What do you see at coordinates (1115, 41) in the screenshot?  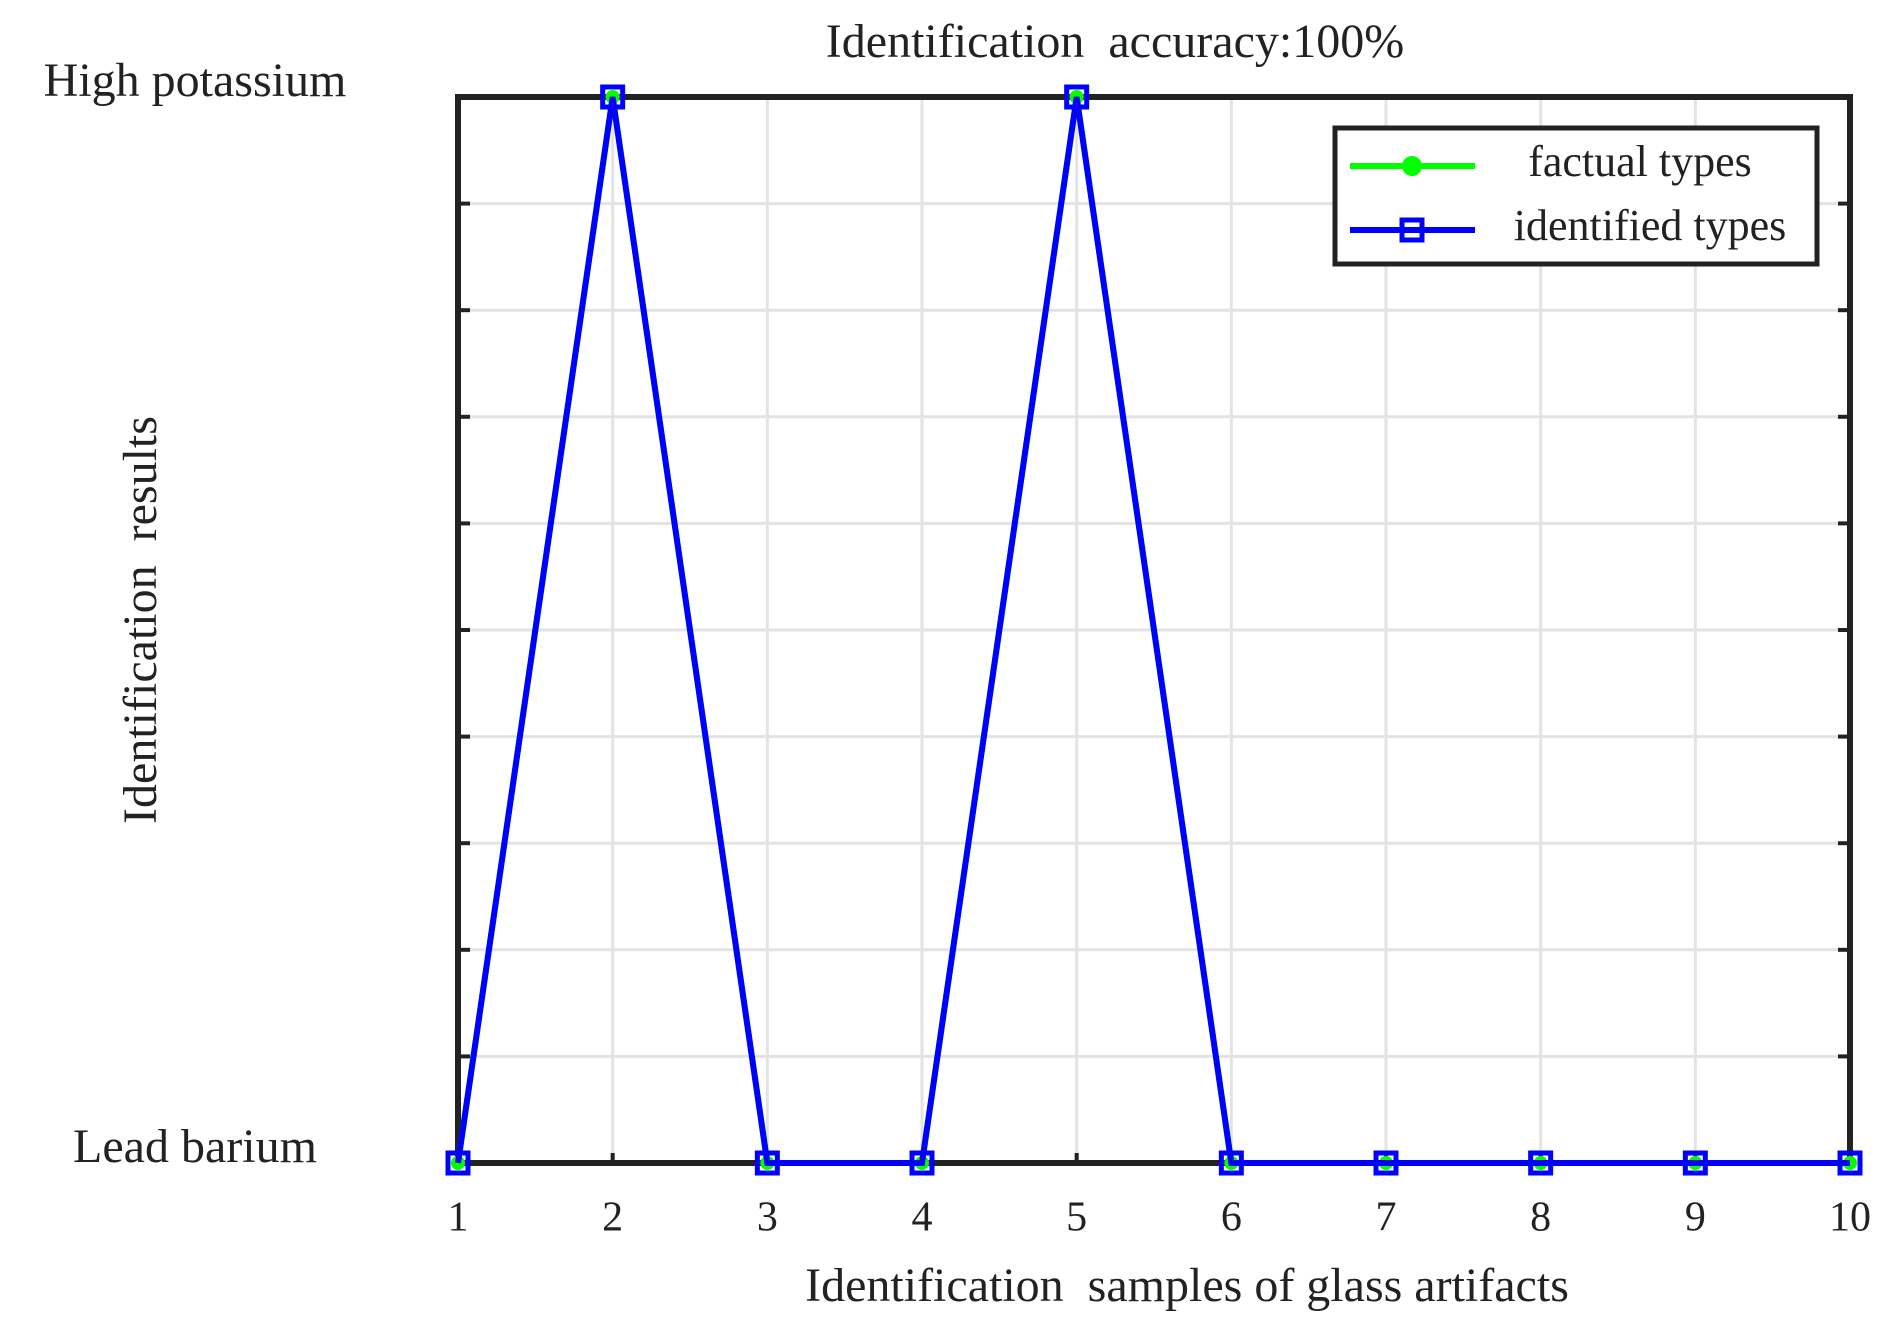 I see `chart-title: Identification accuracy:100%` at bounding box center [1115, 41].